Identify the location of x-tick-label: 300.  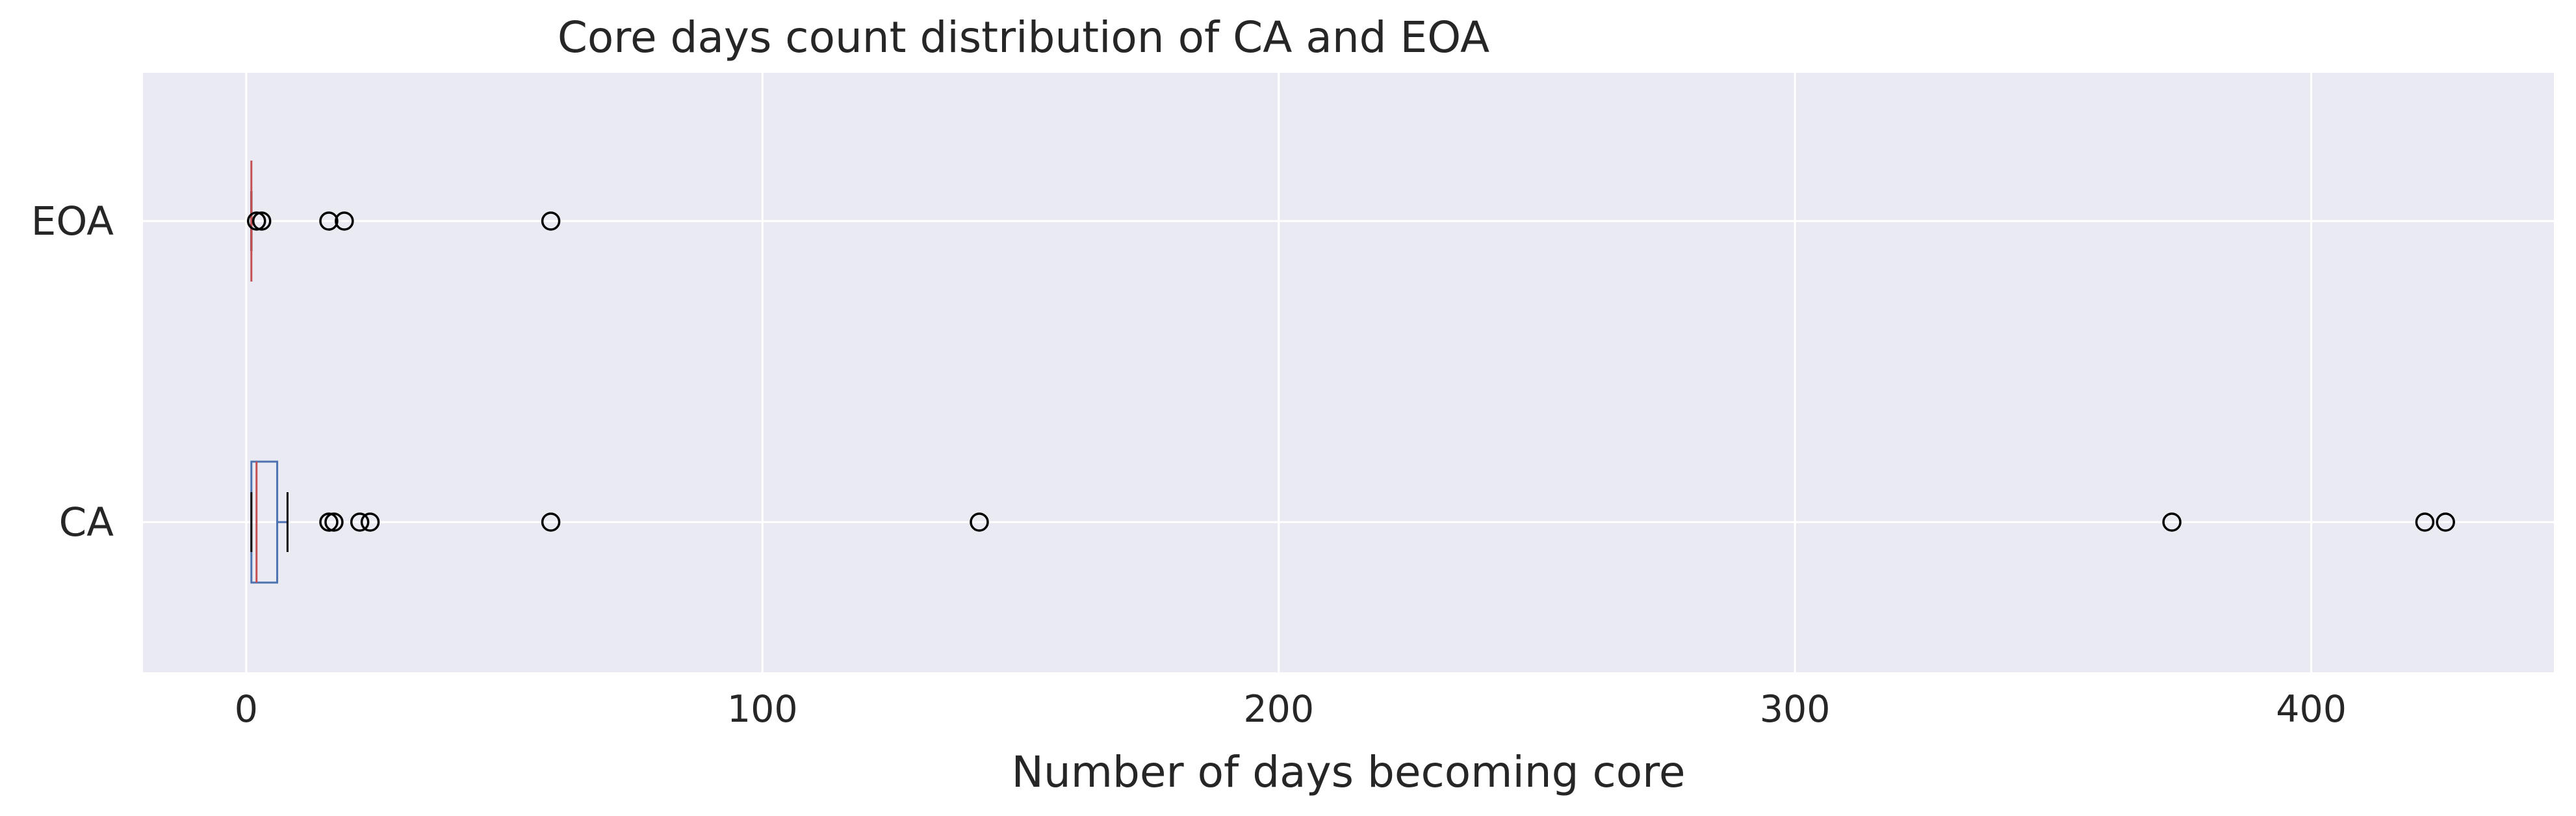
(1796, 709).